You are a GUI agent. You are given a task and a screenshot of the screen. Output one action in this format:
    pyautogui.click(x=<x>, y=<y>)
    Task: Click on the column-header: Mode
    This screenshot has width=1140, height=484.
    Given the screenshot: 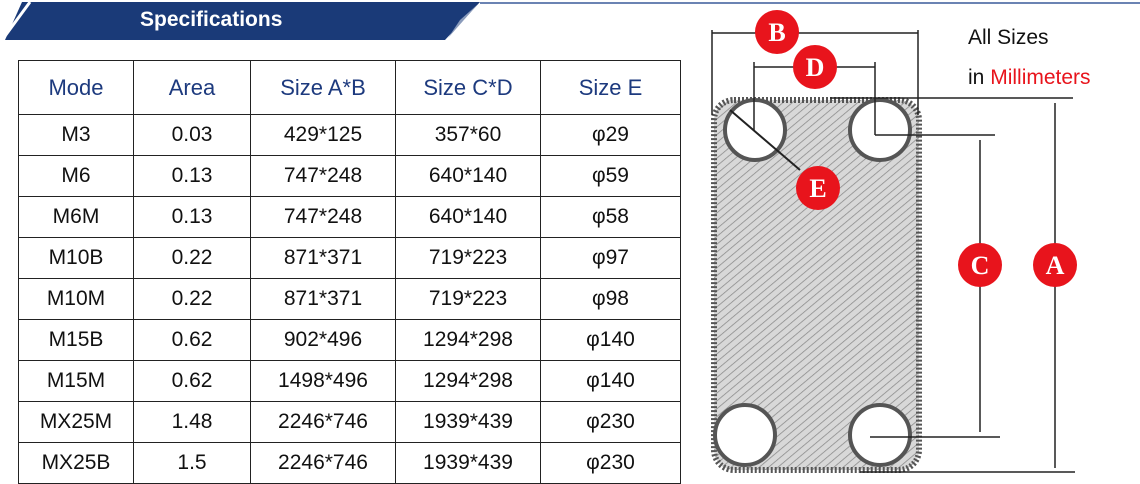 What is the action you would take?
    pyautogui.click(x=76, y=87)
    